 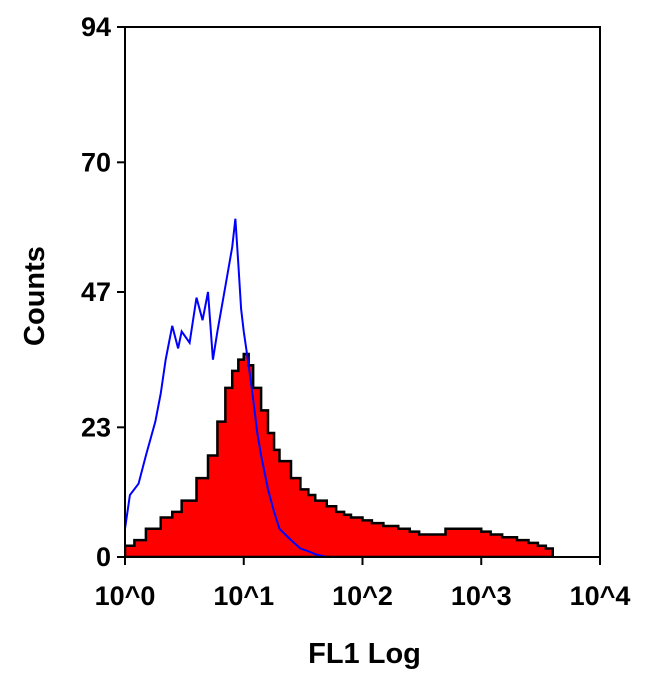 What do you see at coordinates (96, 162) in the screenshot?
I see `y-tick-label: 70` at bounding box center [96, 162].